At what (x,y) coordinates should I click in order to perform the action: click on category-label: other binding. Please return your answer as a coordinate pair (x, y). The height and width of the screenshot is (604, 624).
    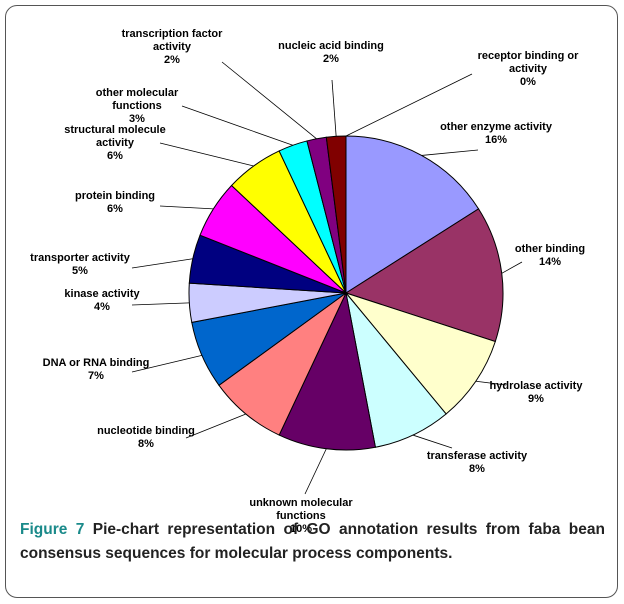
    Looking at the image, I should click on (550, 249).